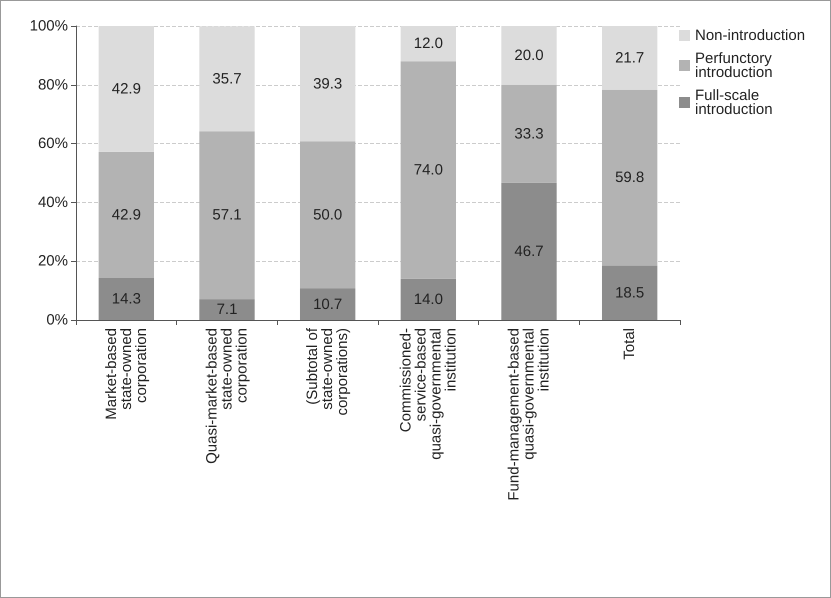 This screenshot has width=831, height=598. I want to click on data-label: 59.8, so click(629, 177).